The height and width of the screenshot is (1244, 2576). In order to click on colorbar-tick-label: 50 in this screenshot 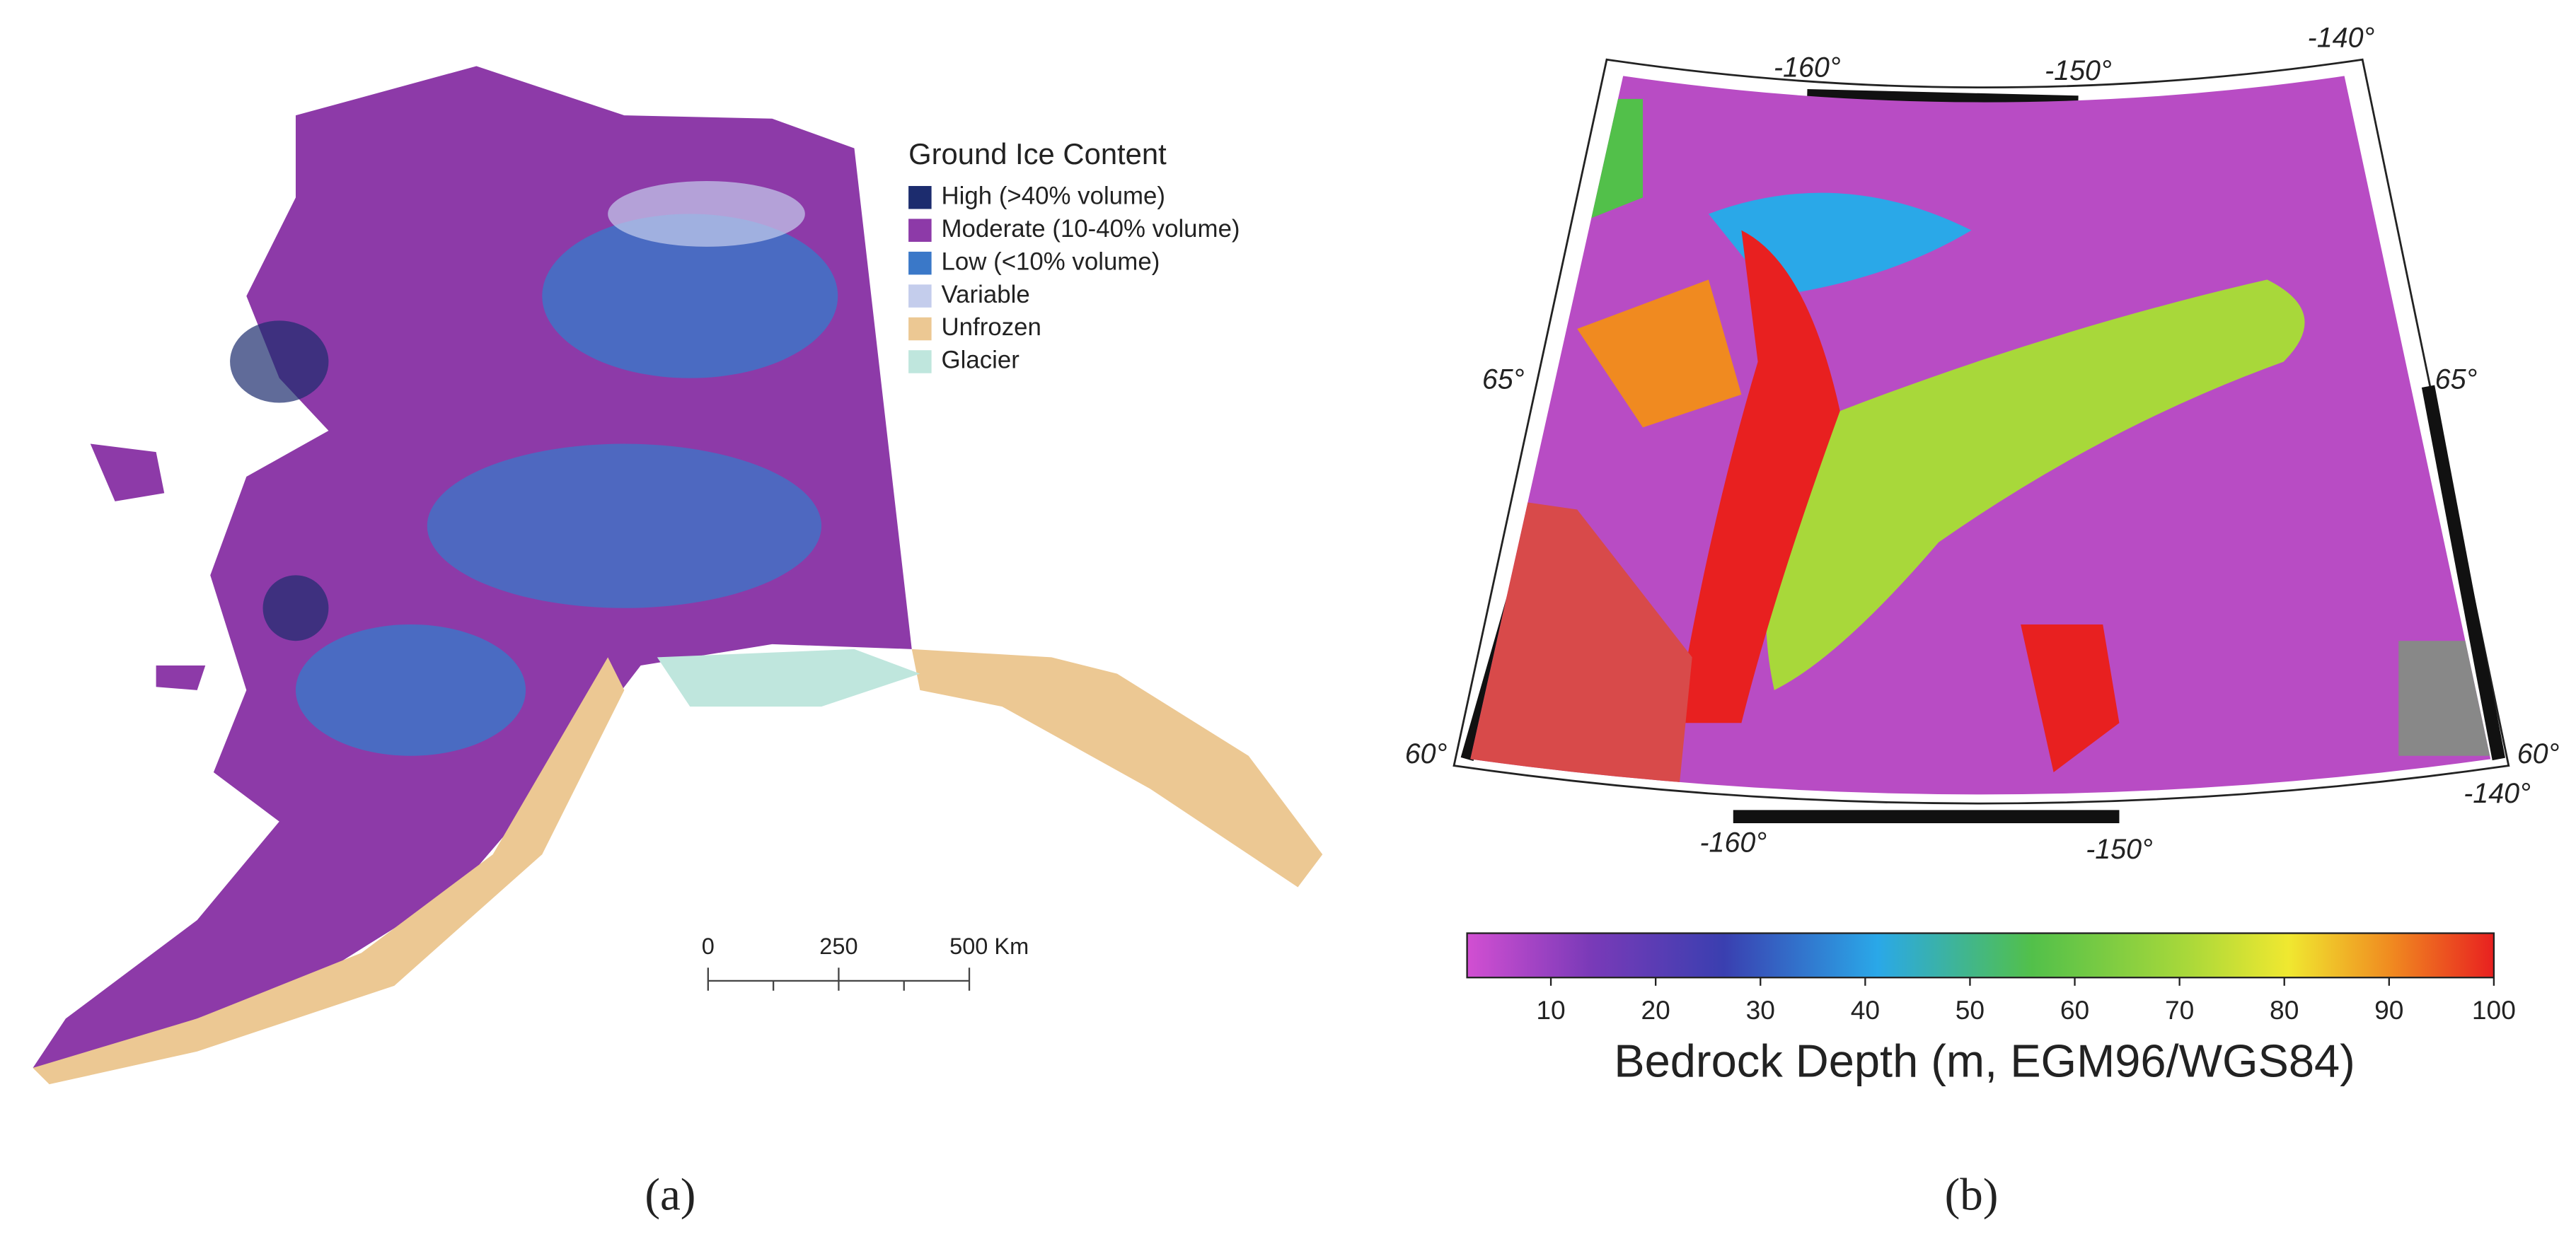, I will do `click(1970, 1010)`.